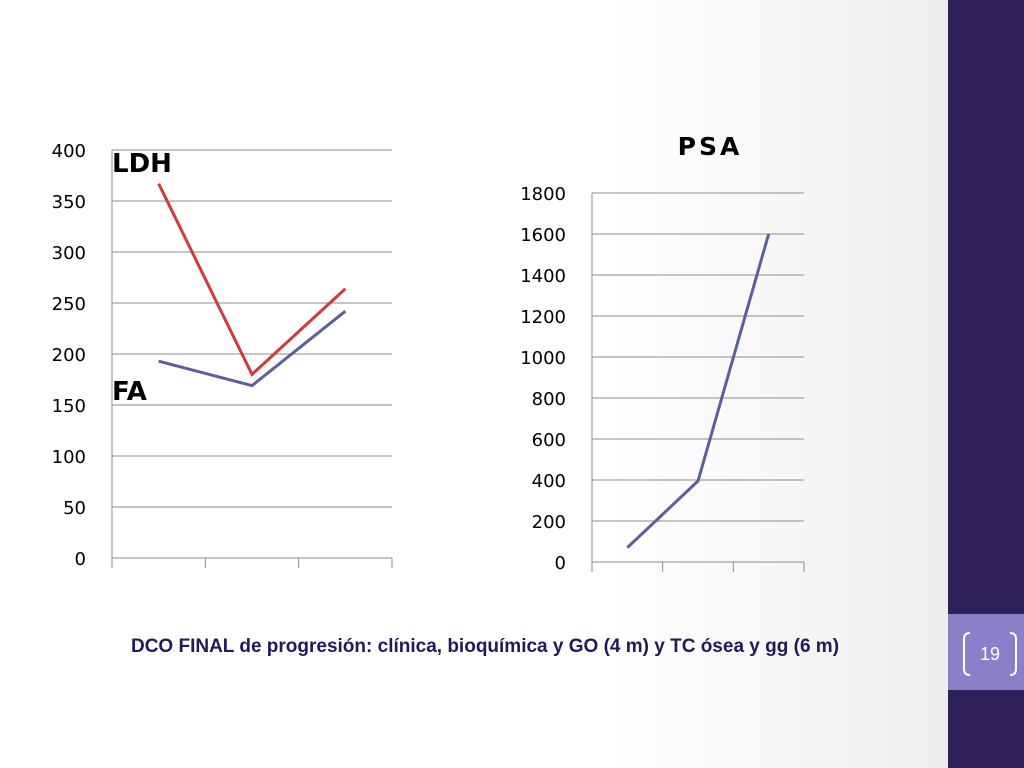 This screenshot has width=1024, height=768. Describe the element at coordinates (549, 399) in the screenshot. I see `y-tick-label: 800` at that location.